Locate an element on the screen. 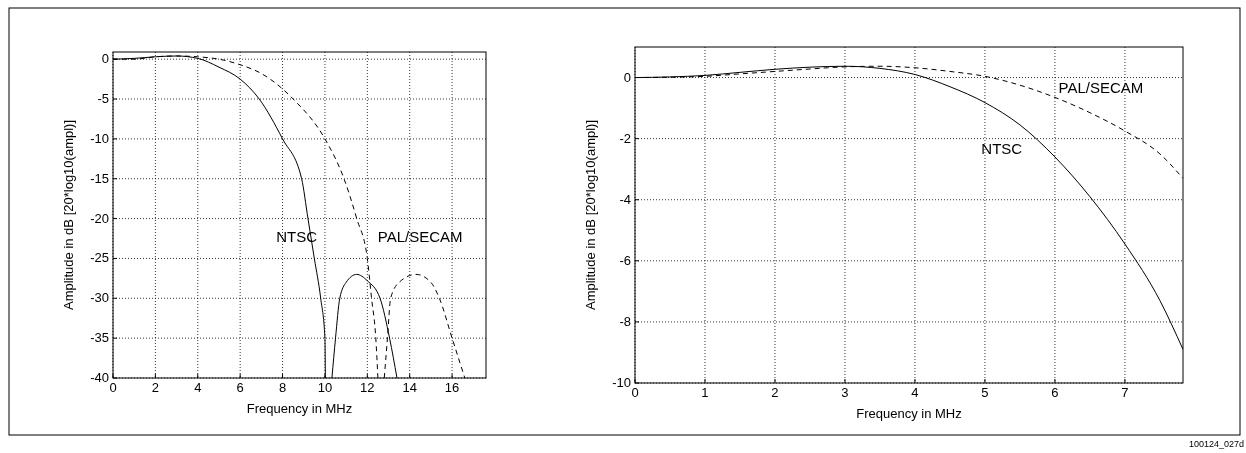 The height and width of the screenshot is (453, 1246). y-tick-label: -35 is located at coordinates (99, 338).